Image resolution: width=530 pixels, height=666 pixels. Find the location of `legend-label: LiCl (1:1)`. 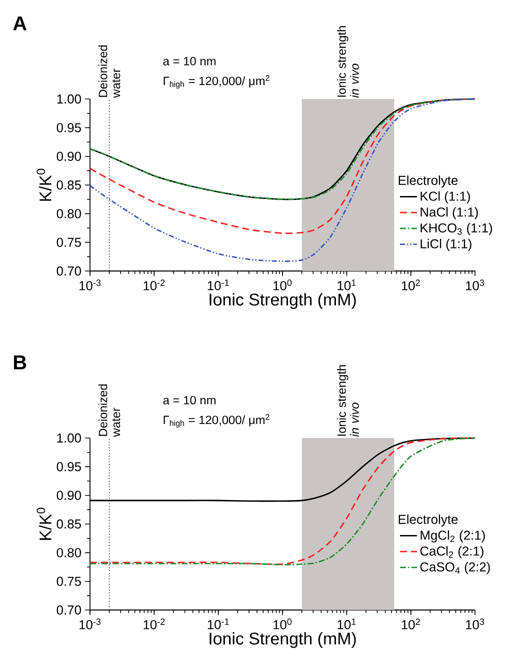

legend-label: LiCl (1:1) is located at coordinates (446, 244).